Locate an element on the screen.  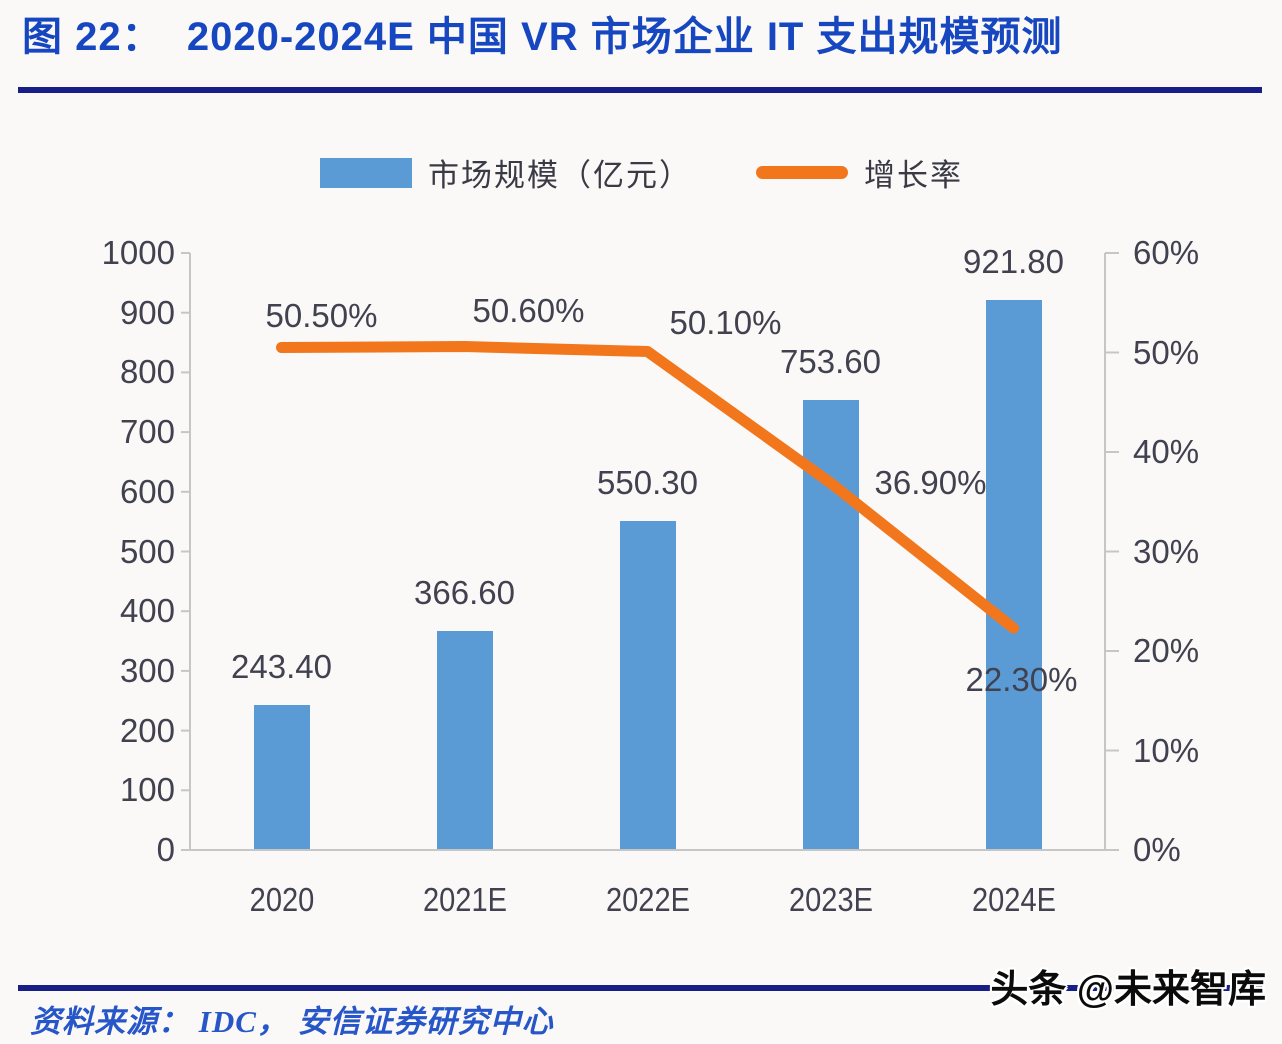
x-axis-label-2023E: 2023E is located at coordinates (830, 899).